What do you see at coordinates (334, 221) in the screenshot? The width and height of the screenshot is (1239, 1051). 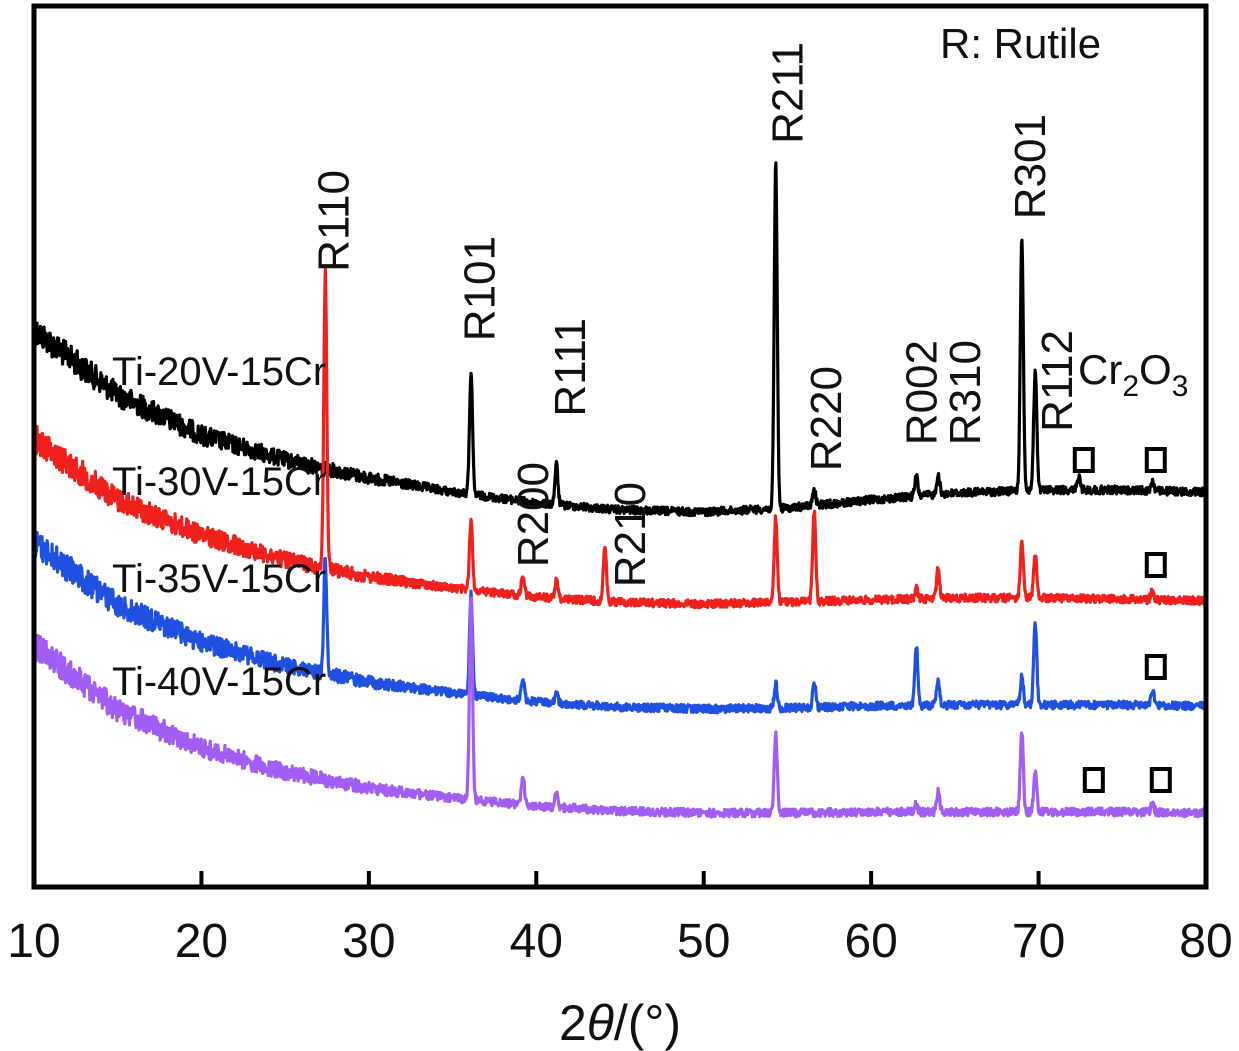 I see `peak-label-r110: R110` at bounding box center [334, 221].